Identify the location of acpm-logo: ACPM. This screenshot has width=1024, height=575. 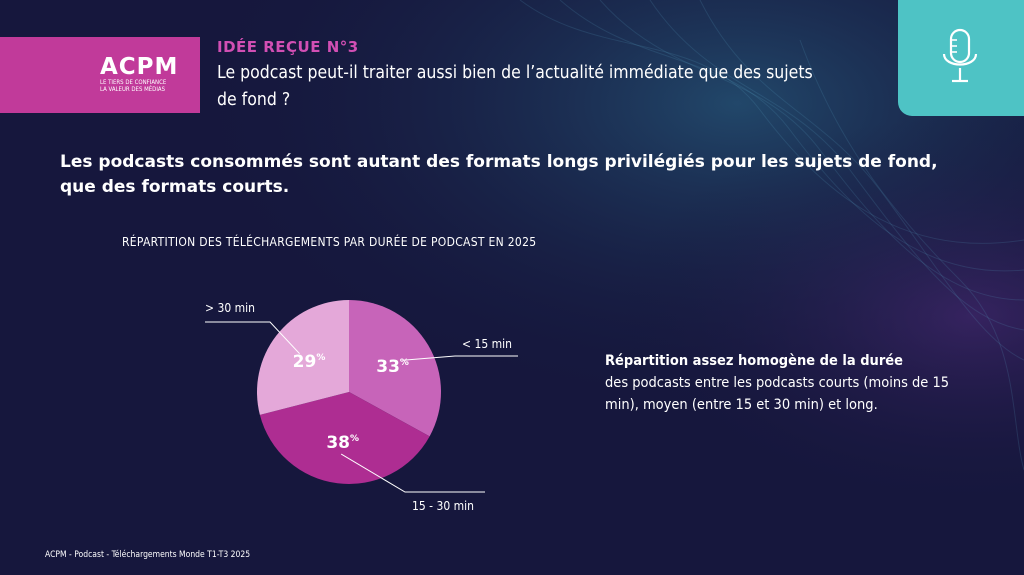
(139, 67).